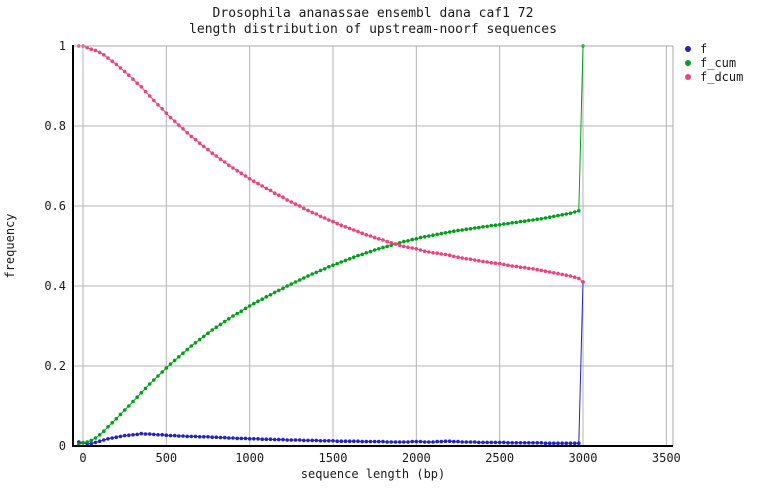  I want to click on x-tick-label: 0, so click(82, 458).